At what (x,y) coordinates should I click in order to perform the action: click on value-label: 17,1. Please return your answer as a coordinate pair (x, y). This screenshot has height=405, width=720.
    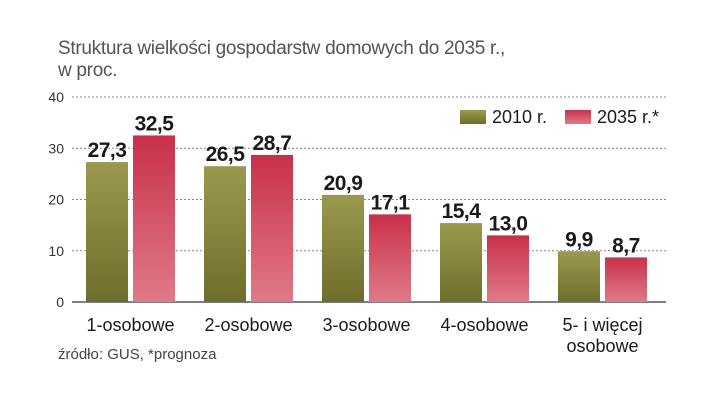
    Looking at the image, I should click on (391, 202).